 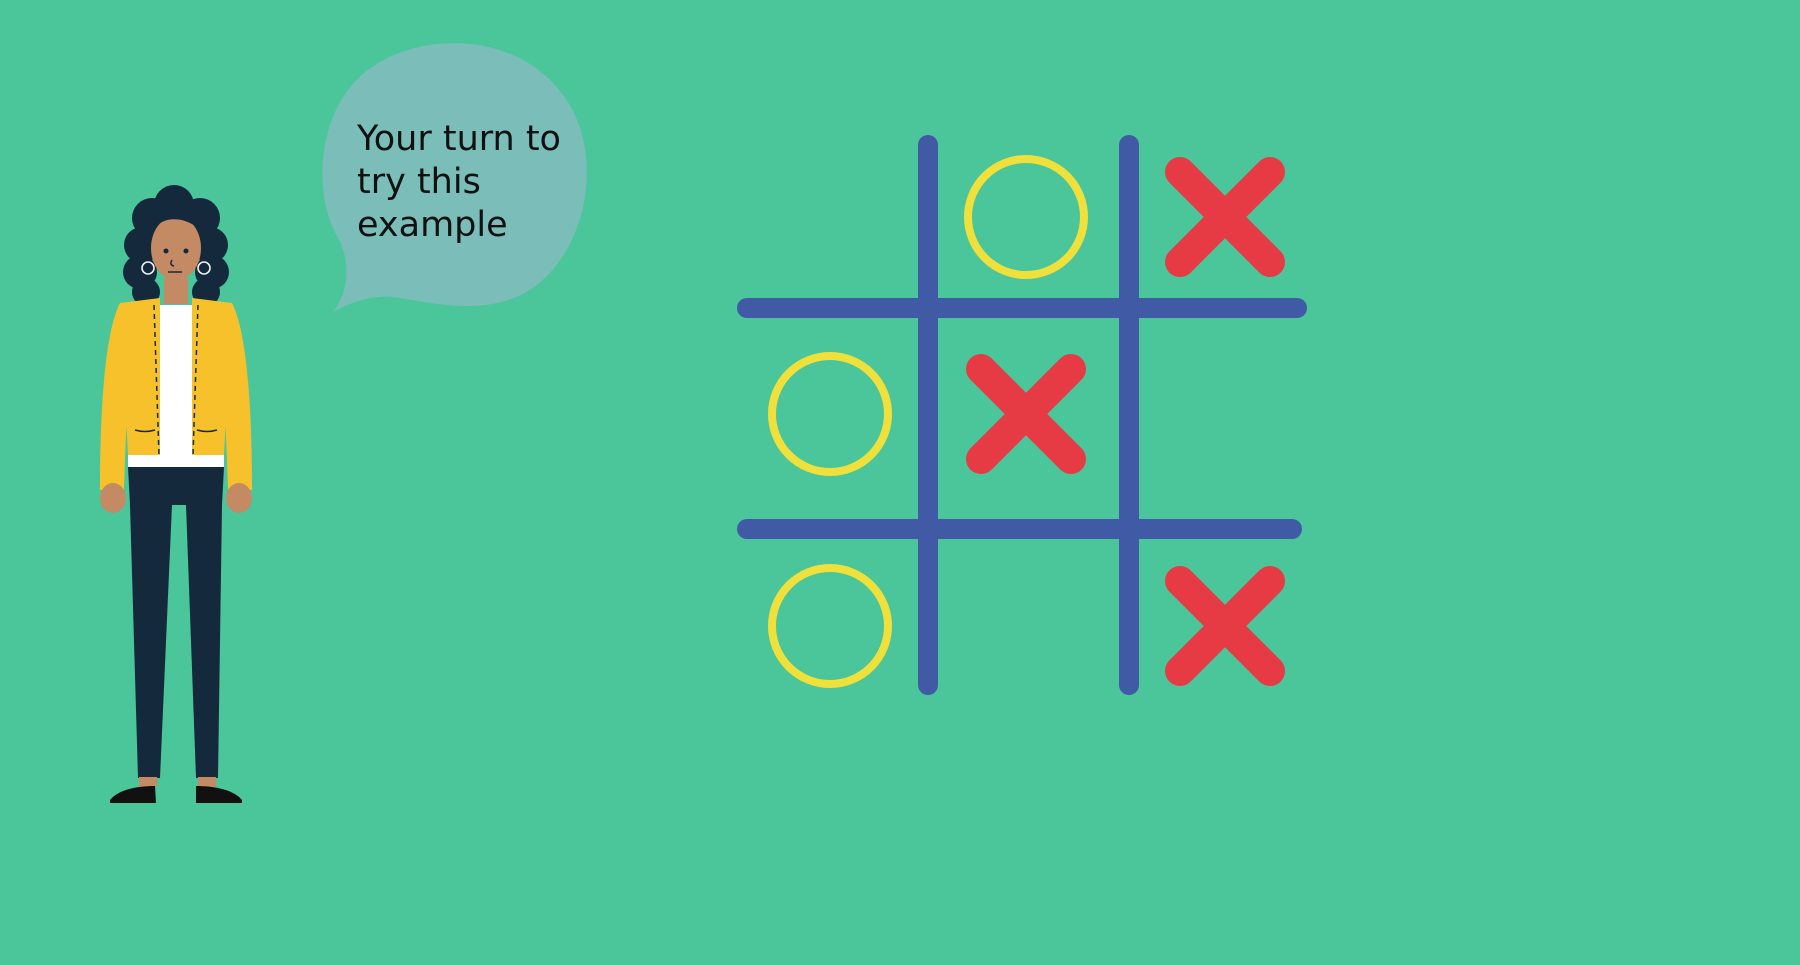 I want to click on speech-line-2: try this, so click(x=419, y=182).